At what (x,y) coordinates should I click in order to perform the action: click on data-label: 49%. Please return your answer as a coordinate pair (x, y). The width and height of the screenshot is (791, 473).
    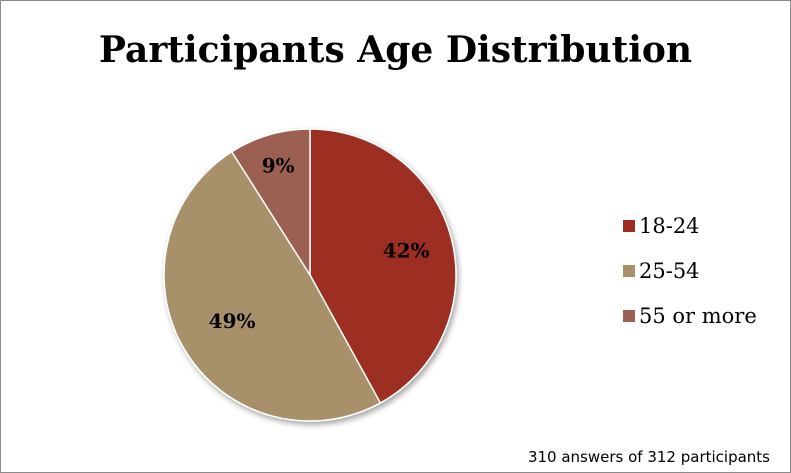
    Looking at the image, I should click on (232, 321).